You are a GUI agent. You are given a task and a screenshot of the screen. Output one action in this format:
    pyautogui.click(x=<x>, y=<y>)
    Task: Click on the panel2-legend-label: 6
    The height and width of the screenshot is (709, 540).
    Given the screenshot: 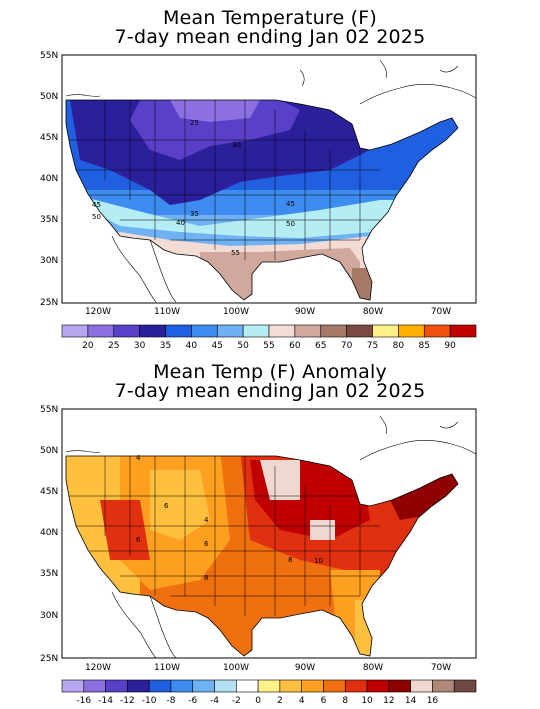 What is the action you would take?
    pyautogui.click(x=324, y=701)
    